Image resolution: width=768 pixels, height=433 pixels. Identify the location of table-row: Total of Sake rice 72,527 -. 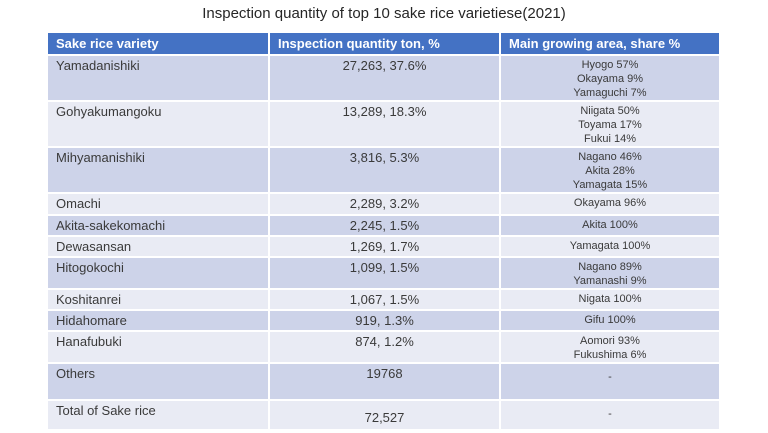
(383, 415).